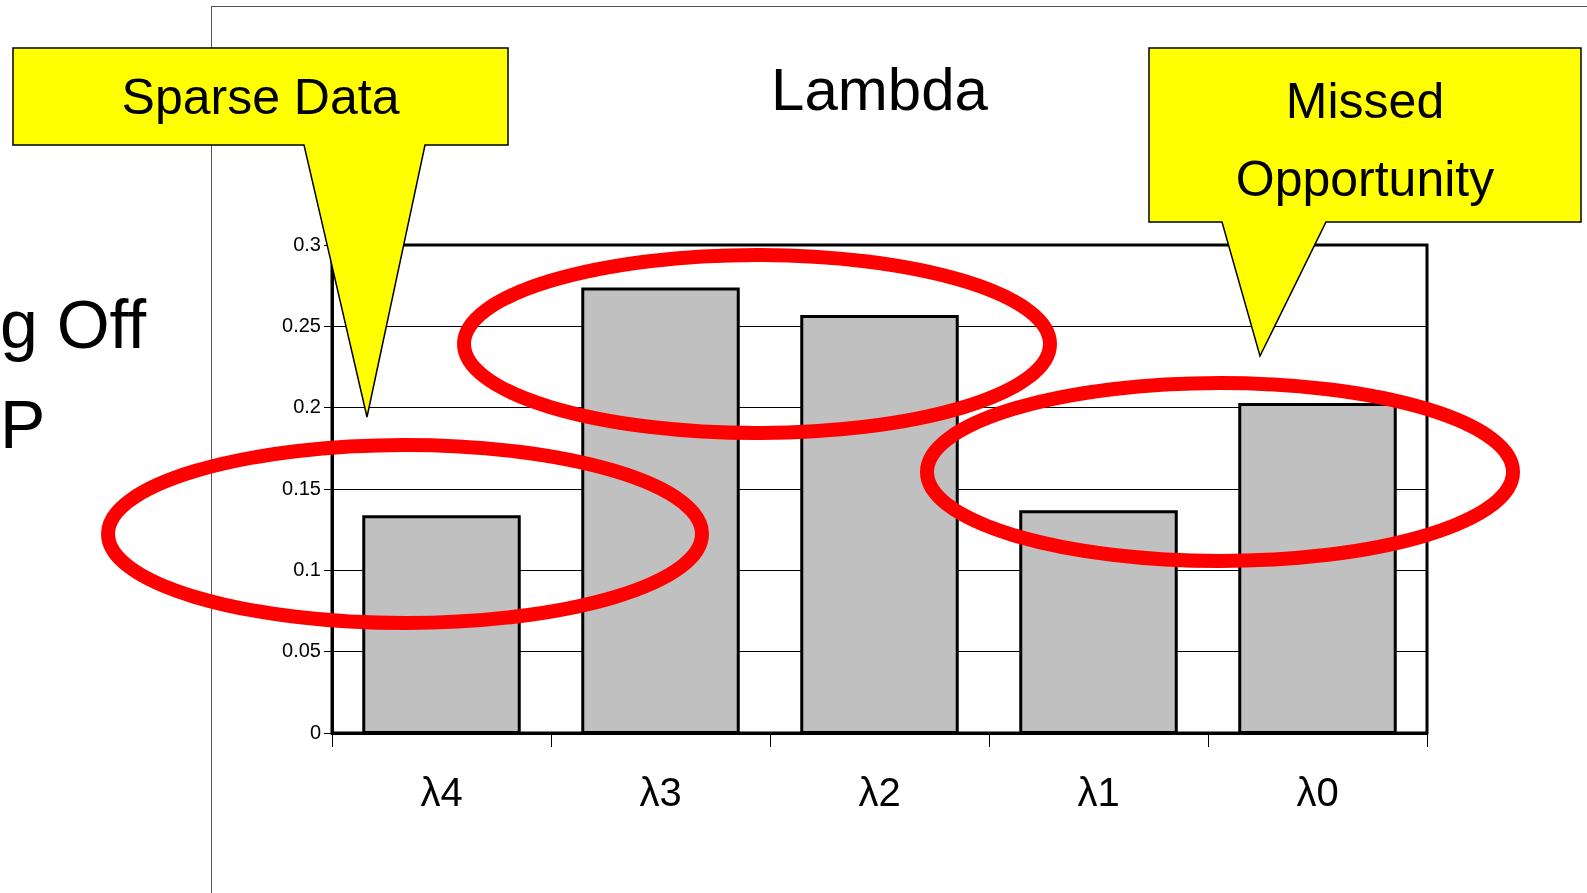  Describe the element at coordinates (301, 650) in the screenshot. I see `y-tick-label: 0.05` at that location.